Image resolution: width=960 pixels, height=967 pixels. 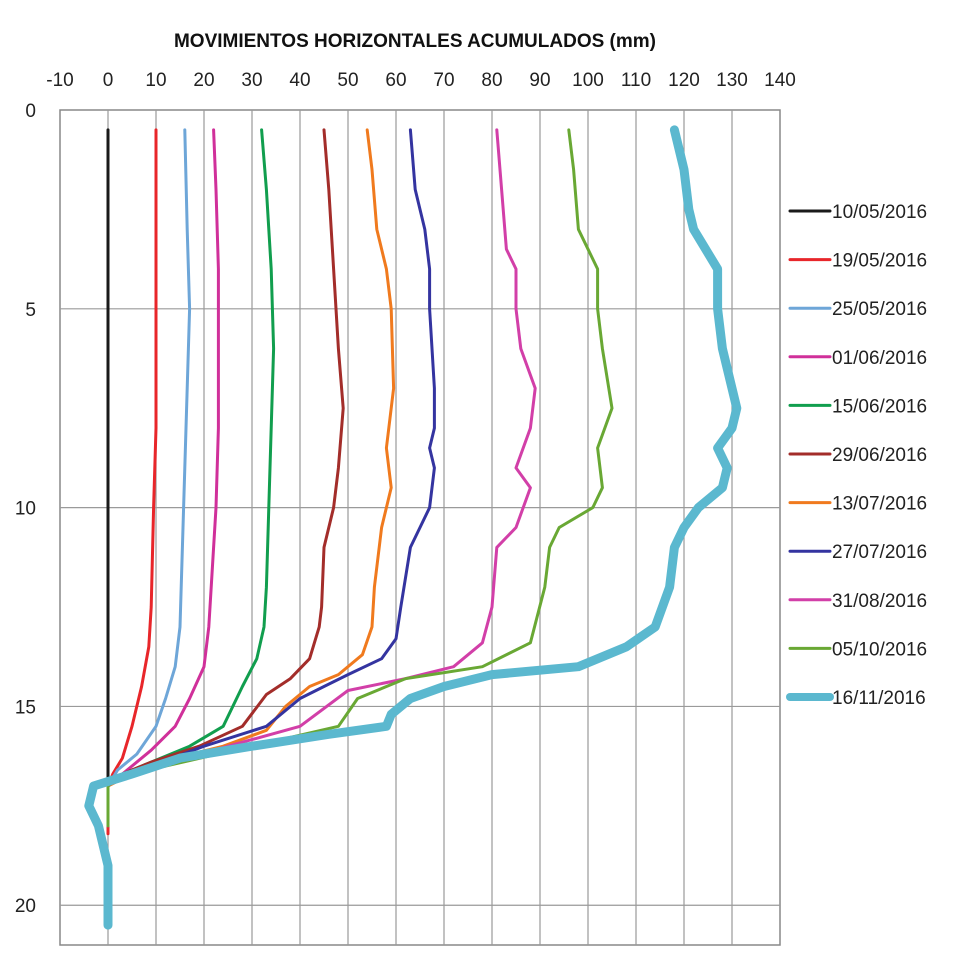 I want to click on legend-label: 13/07/2016, so click(x=879, y=504).